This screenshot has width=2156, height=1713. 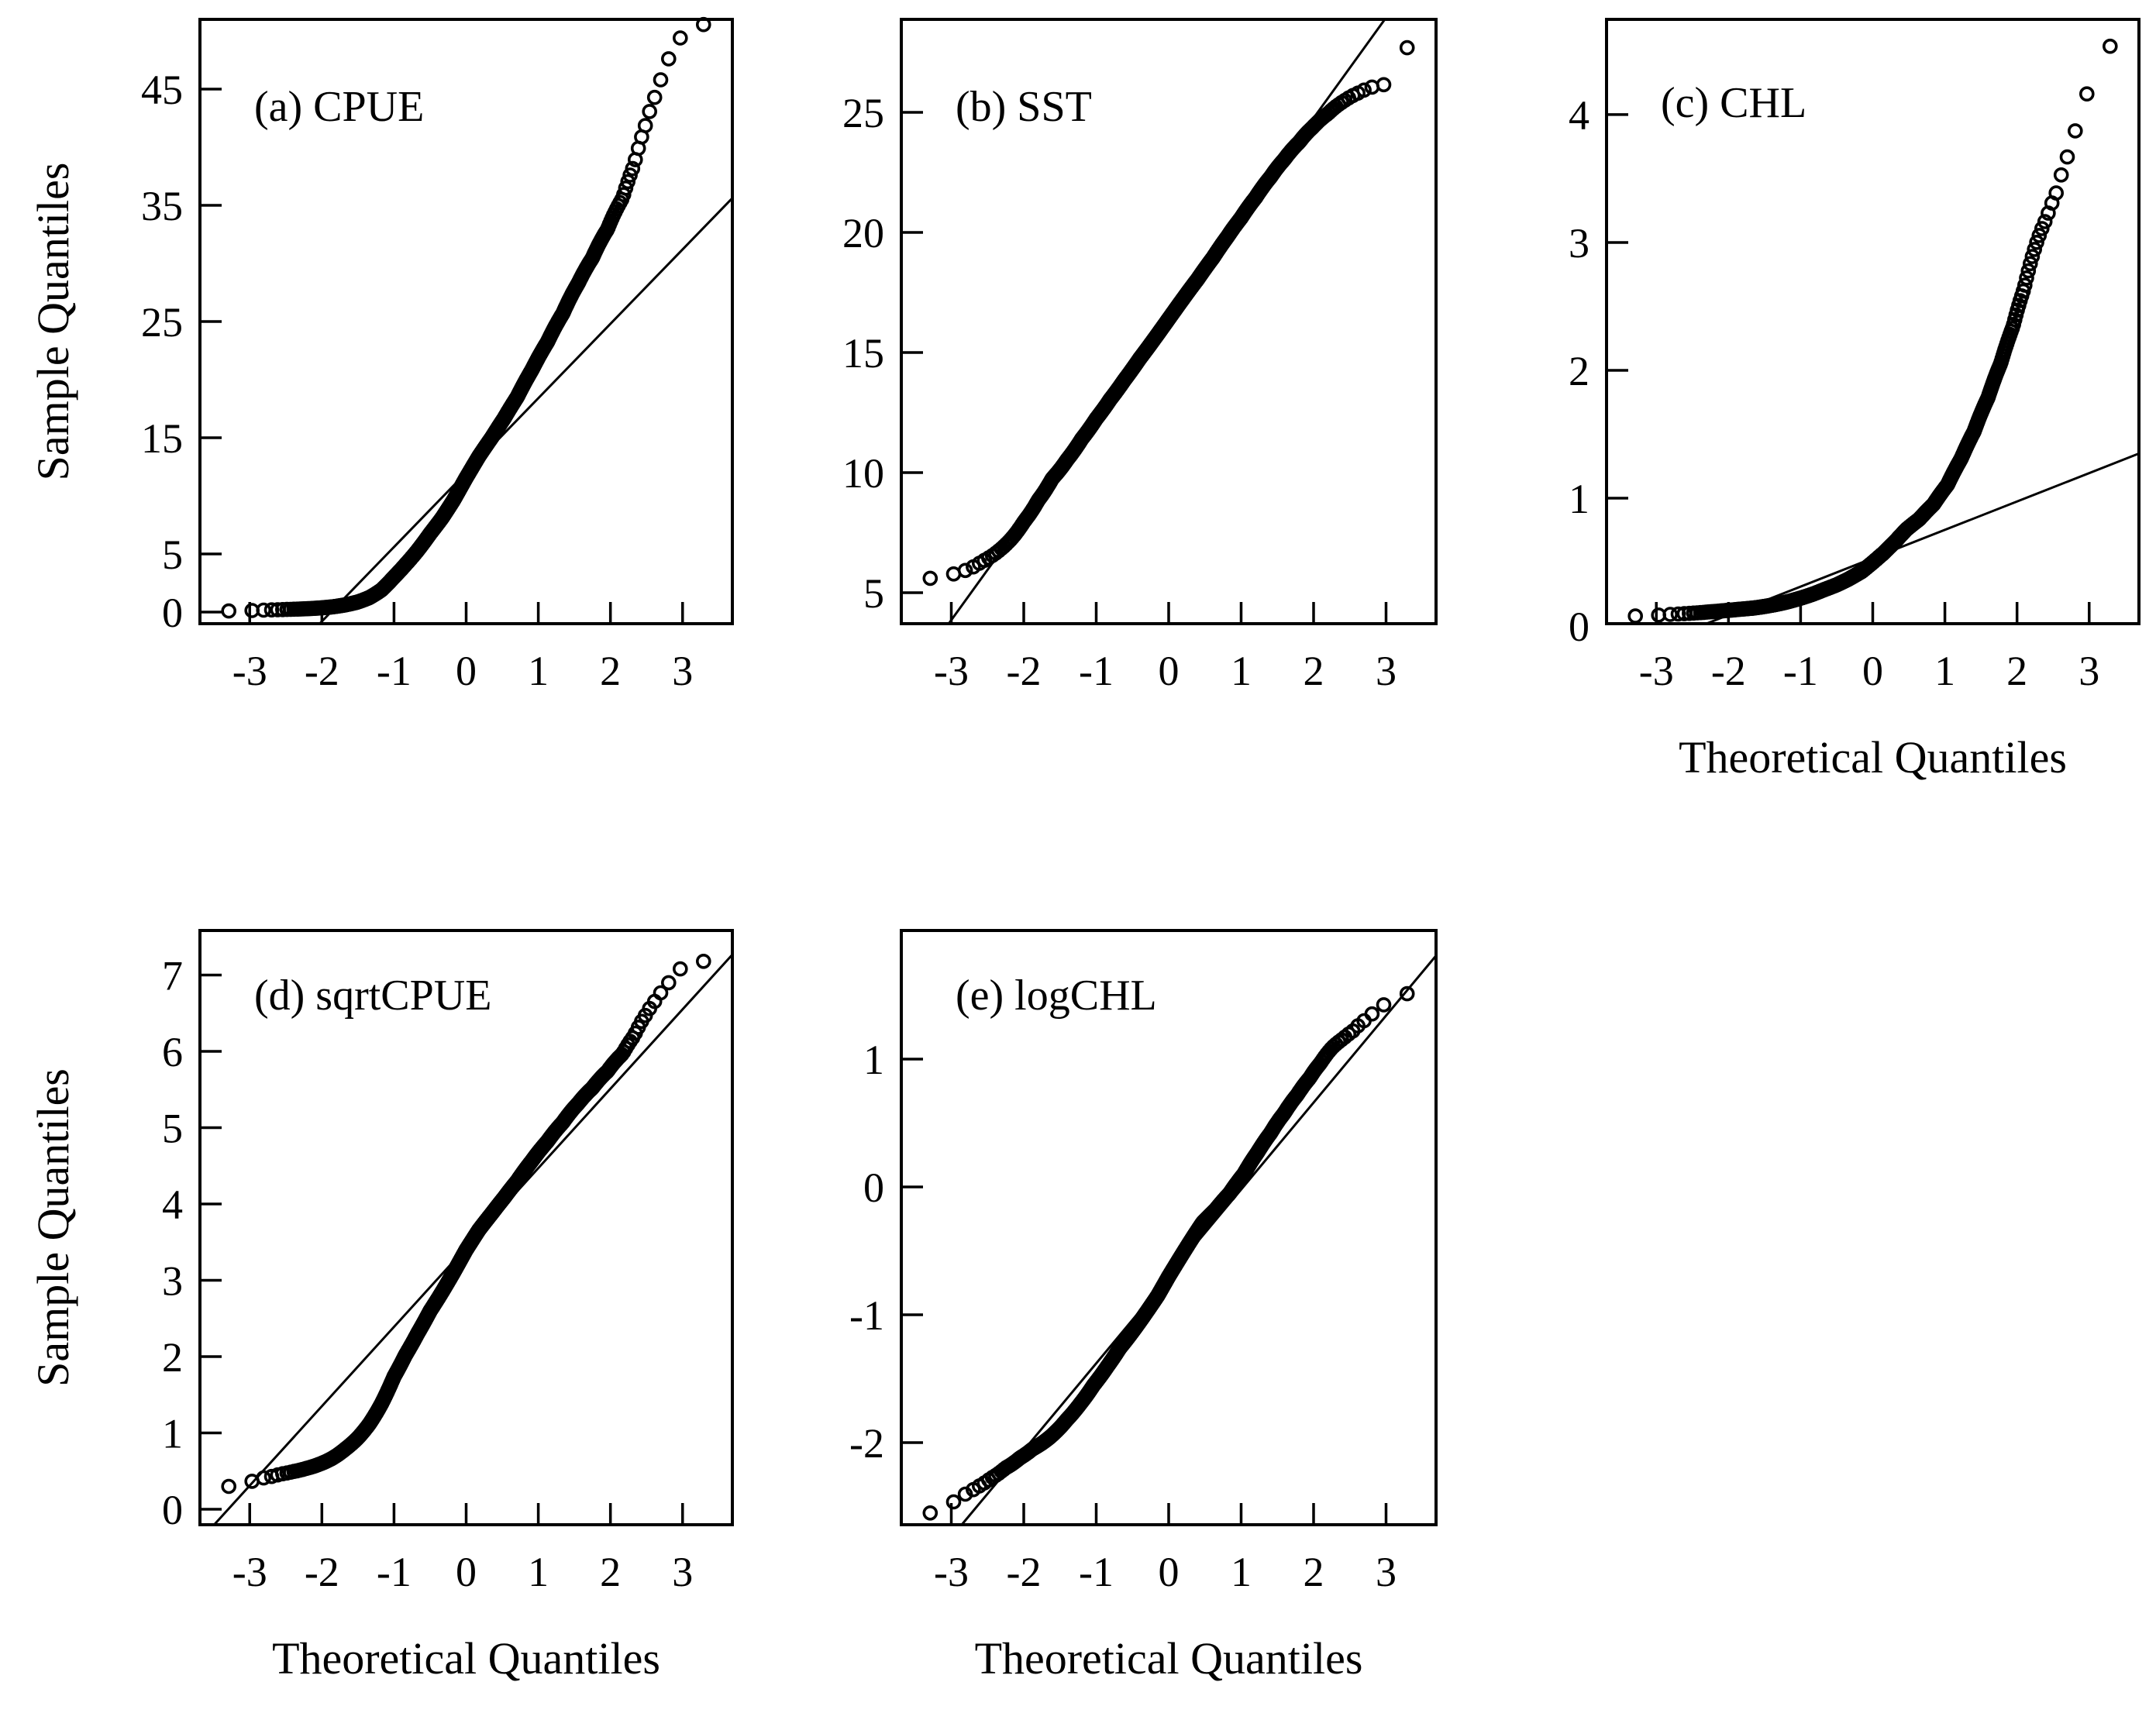 I want to click on panel-e-y-axis: -2-101, so click(x=886, y=1252).